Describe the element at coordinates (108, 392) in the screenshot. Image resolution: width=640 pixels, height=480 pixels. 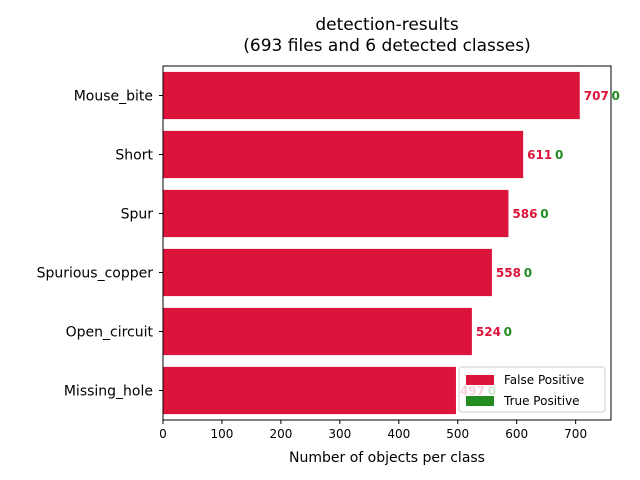
I see `y-tick-label: Missing_hole` at that location.